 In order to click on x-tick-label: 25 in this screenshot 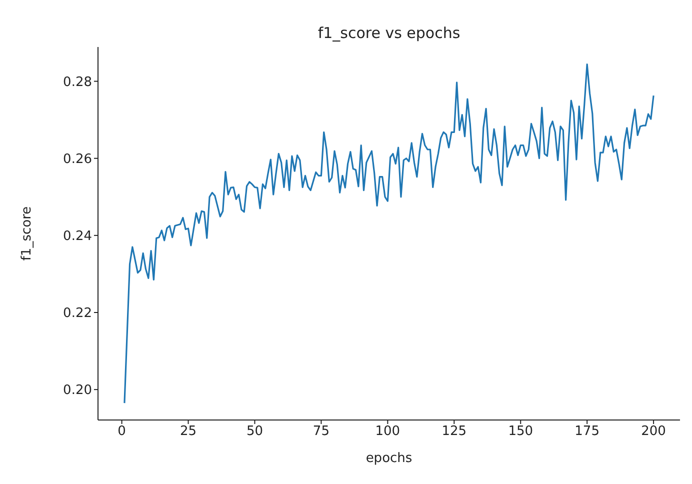, I will do `click(188, 432)`.